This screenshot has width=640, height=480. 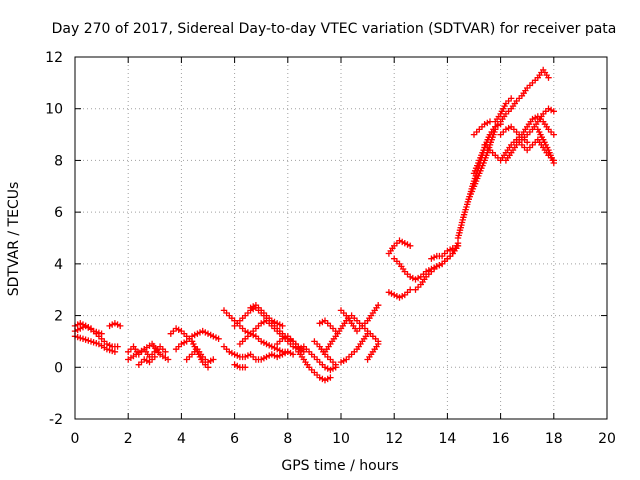 What do you see at coordinates (339, 466) in the screenshot?
I see `x-axis-label: GPS time / hours` at bounding box center [339, 466].